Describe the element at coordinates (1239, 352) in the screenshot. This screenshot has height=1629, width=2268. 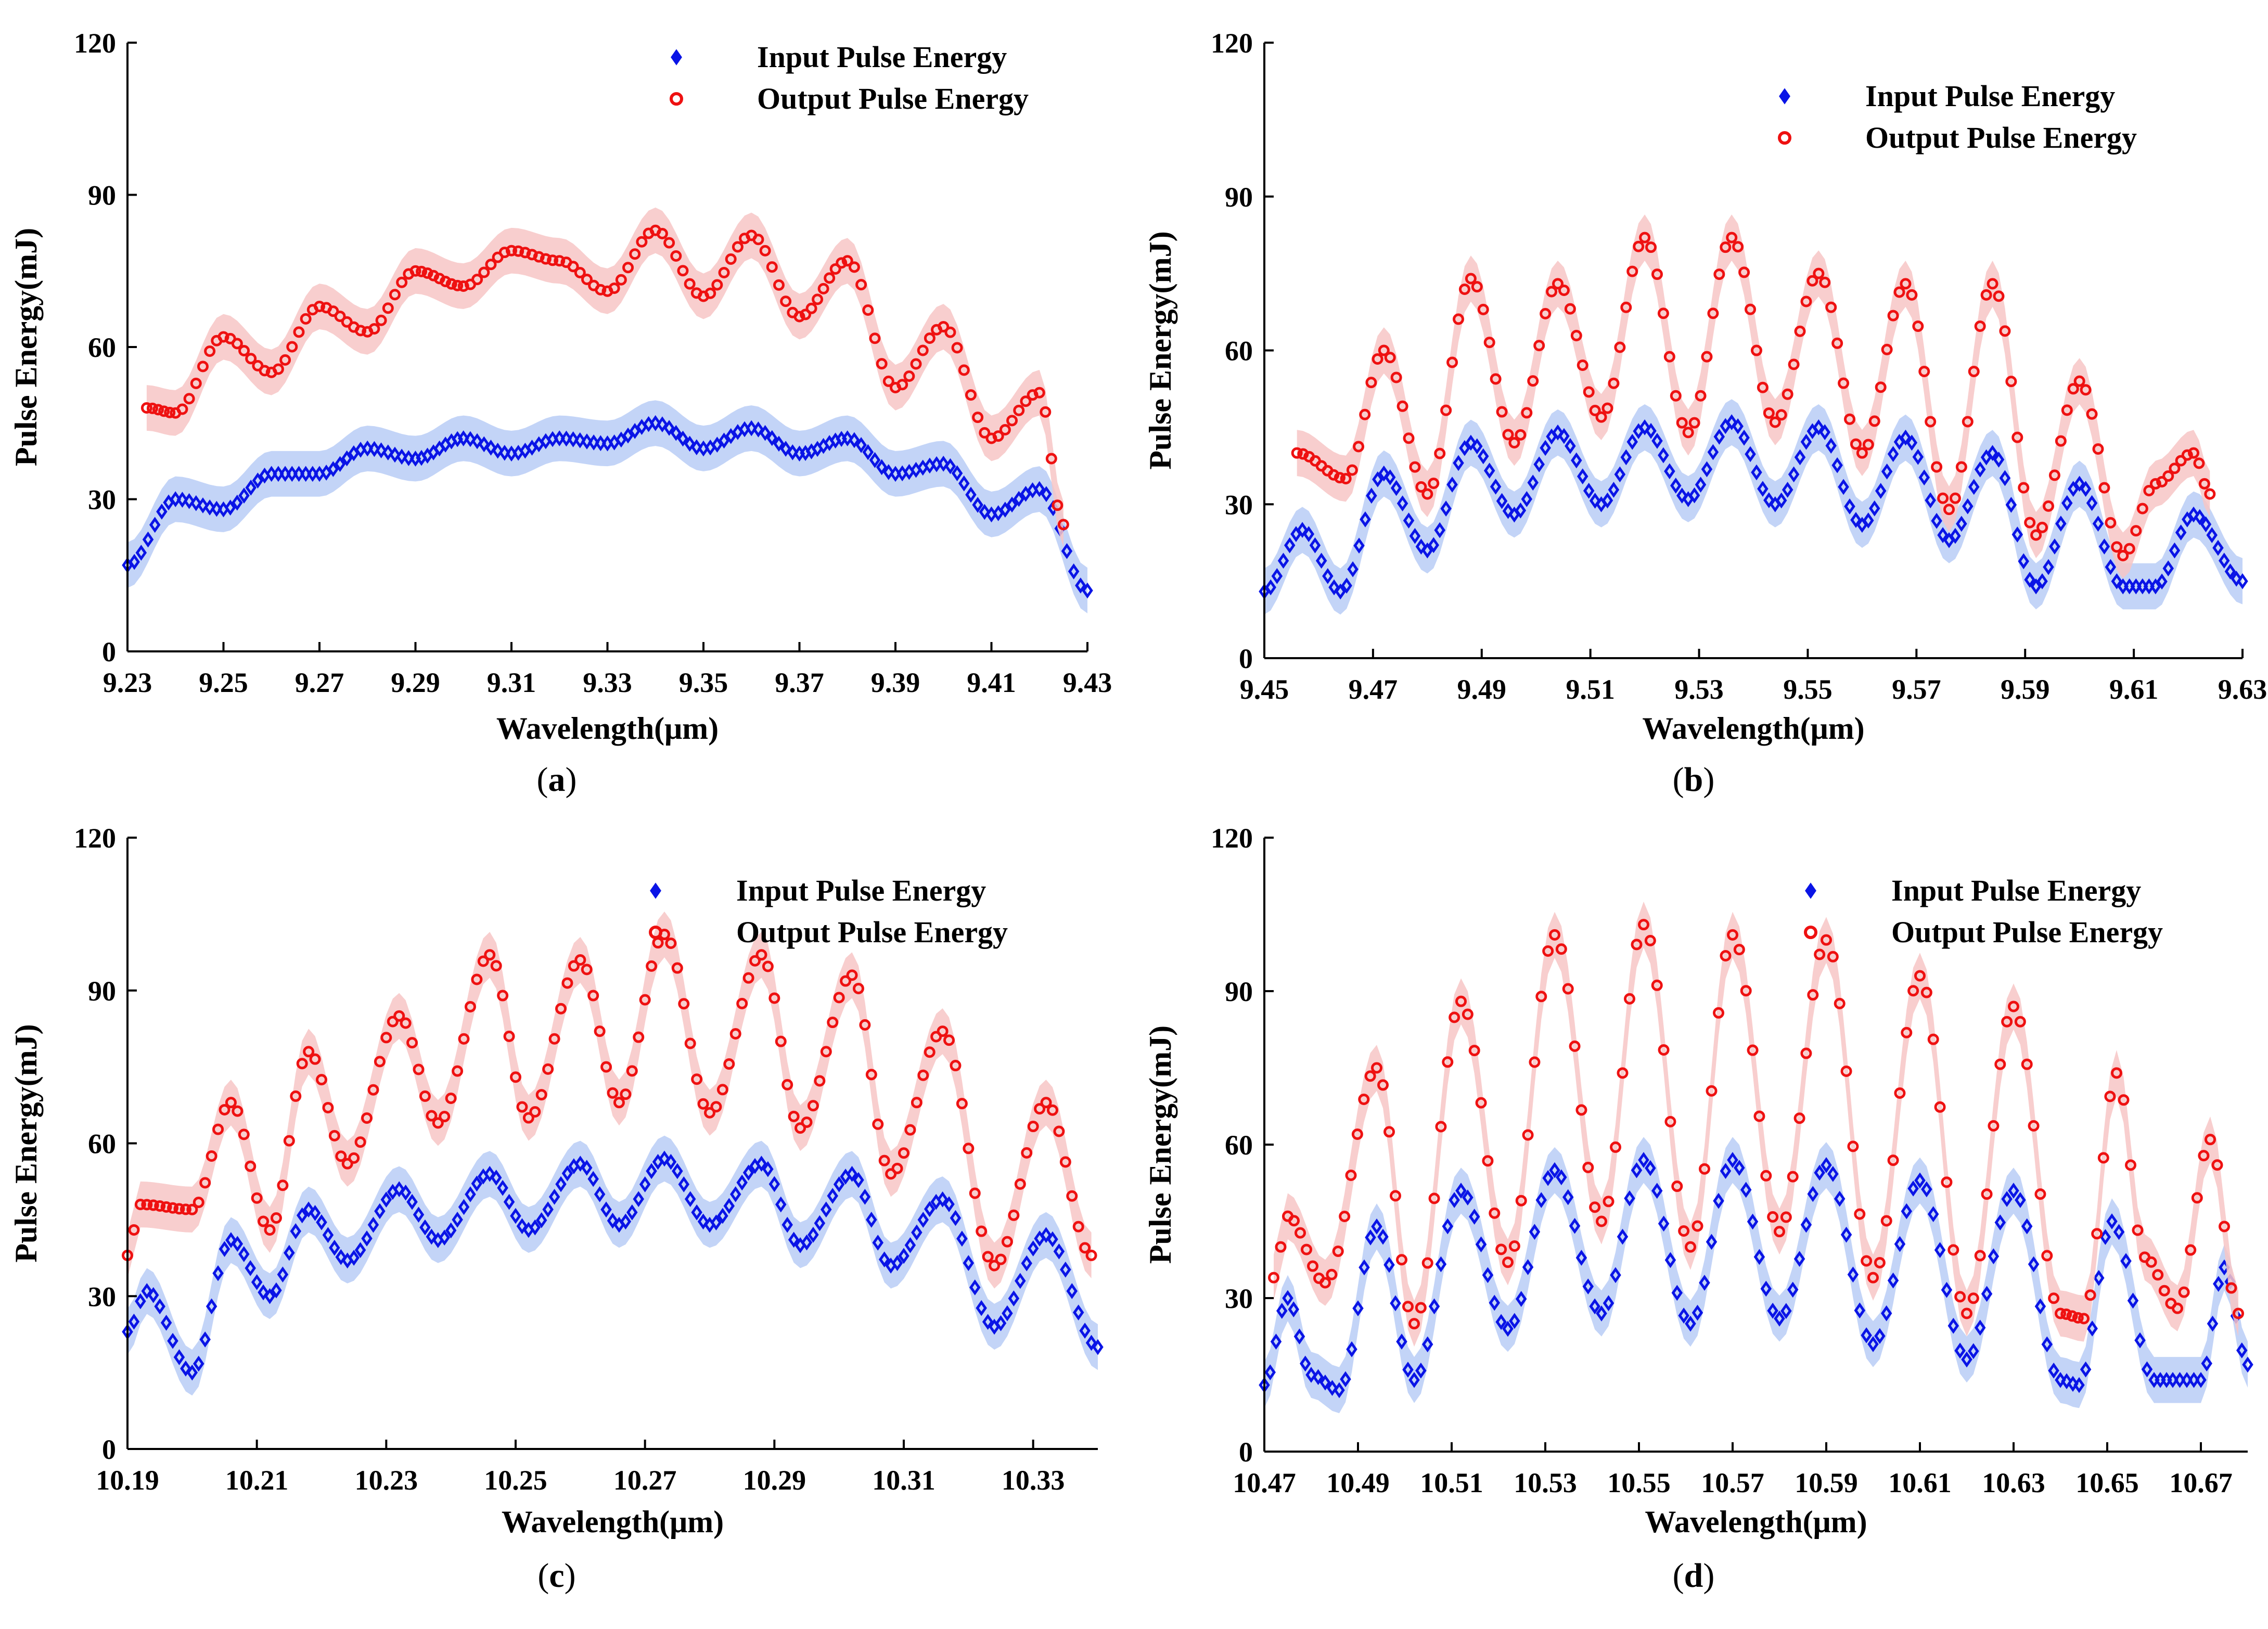
I see `y-tick-label: 60` at that location.